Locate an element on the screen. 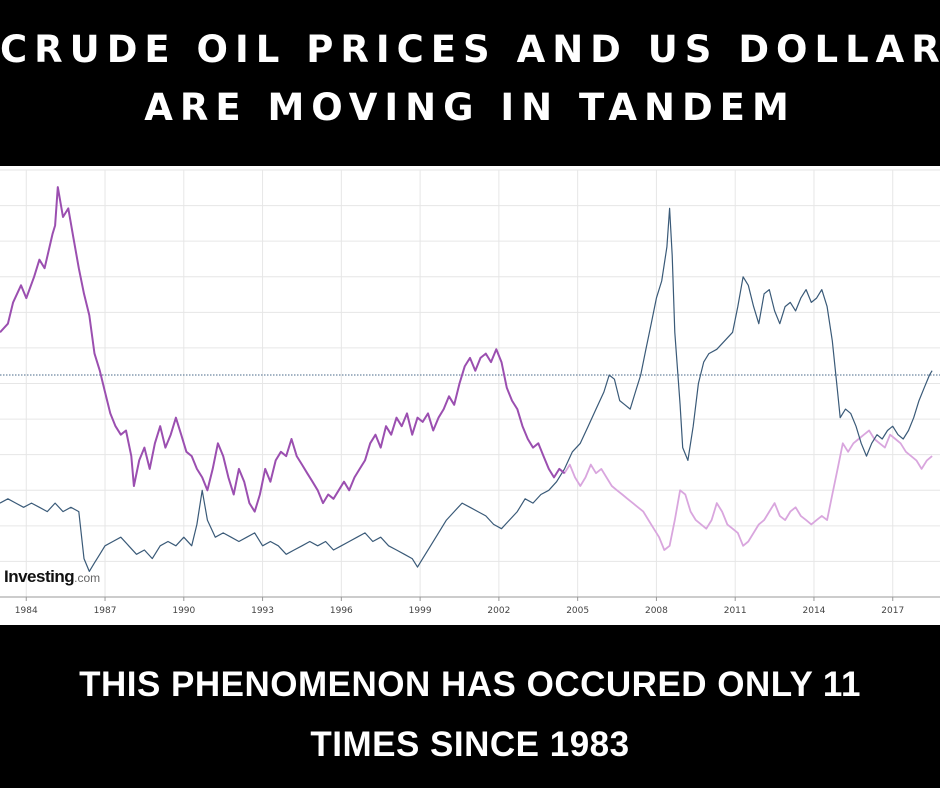 This screenshot has width=940, height=788. footer-line-1: THIS PHENOMENON HAS OCCURED ONLY 11 is located at coordinates (470, 684).